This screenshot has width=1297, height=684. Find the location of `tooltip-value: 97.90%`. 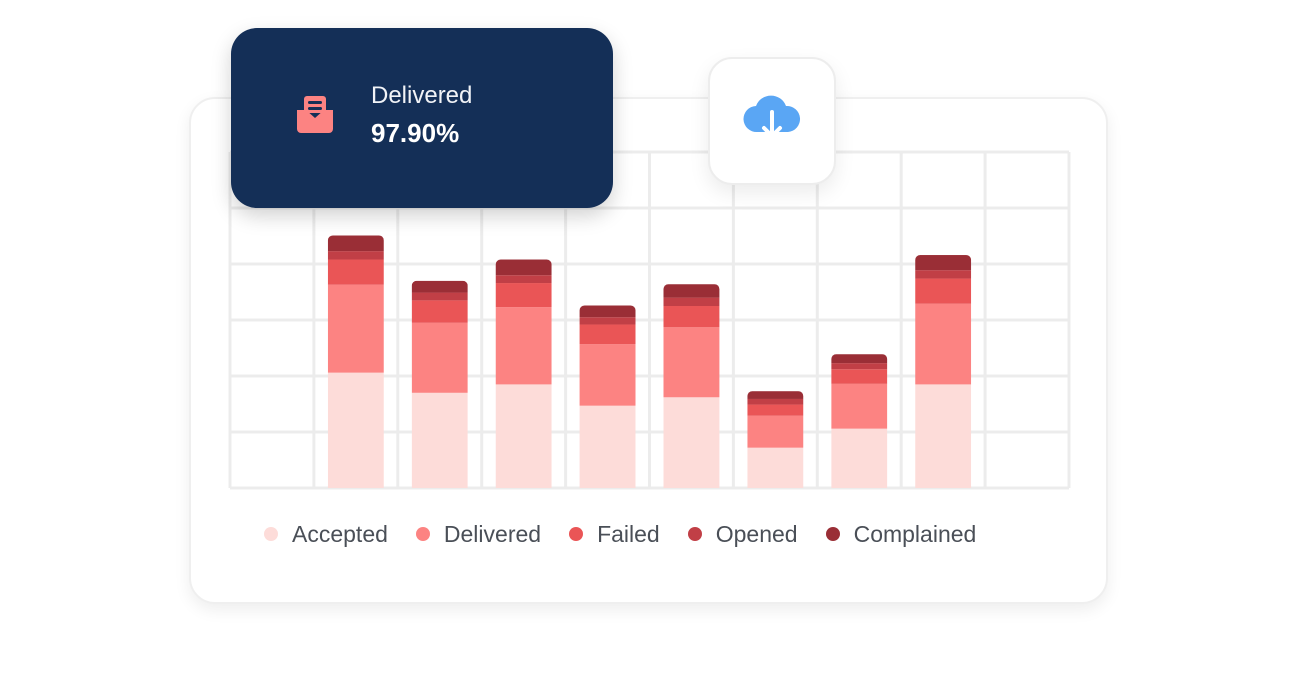

tooltip-value: 97.90% is located at coordinates (415, 133).